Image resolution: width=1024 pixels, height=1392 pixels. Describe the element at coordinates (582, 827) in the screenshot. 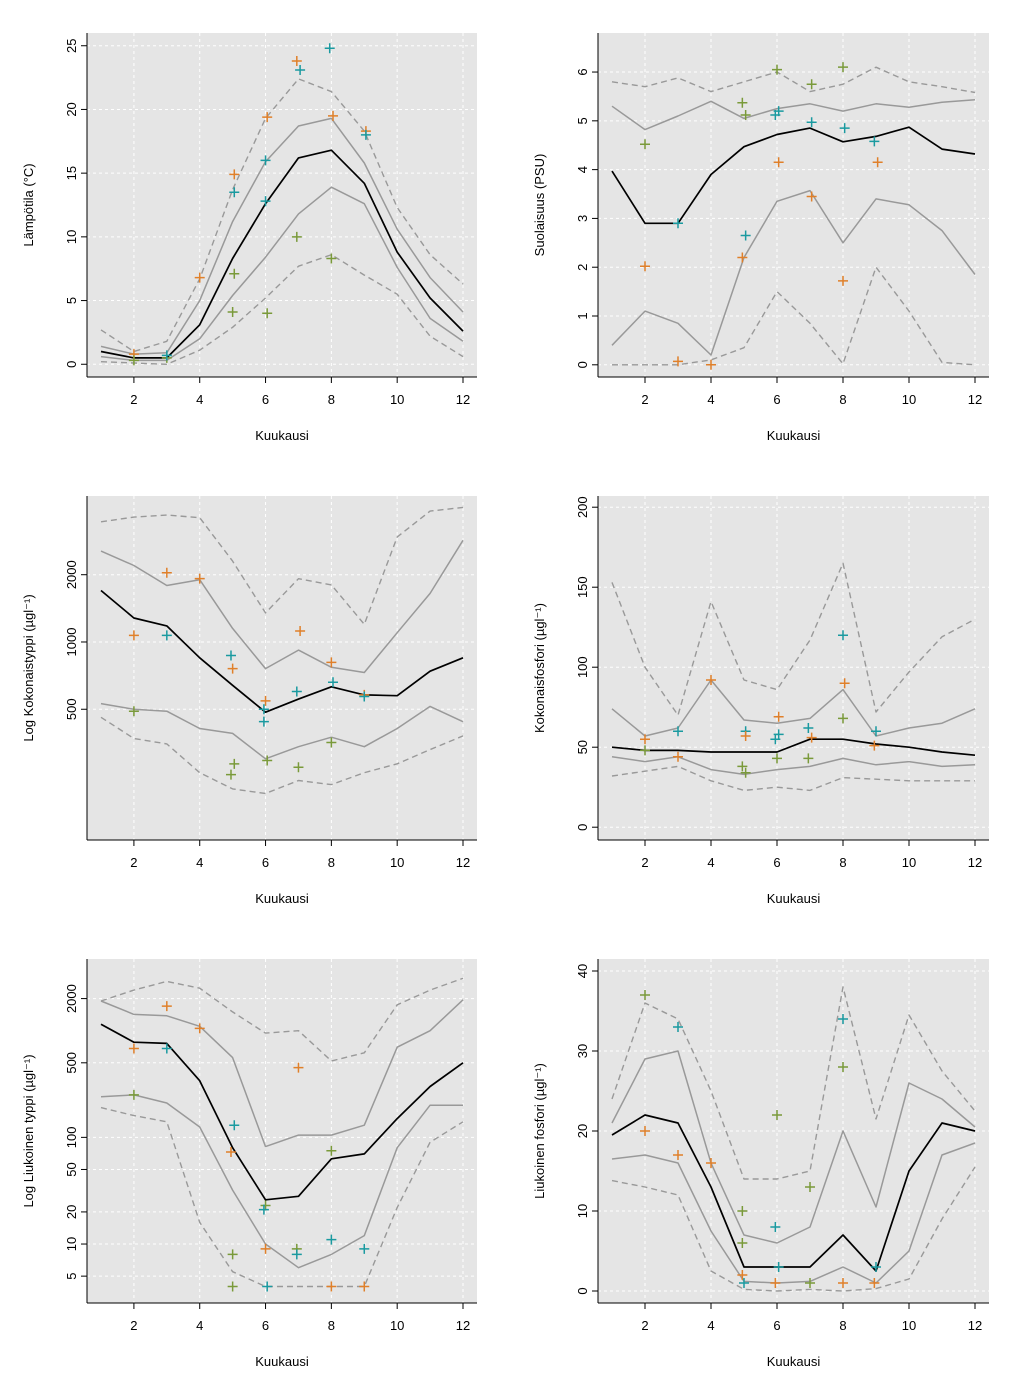

I see `y-tick-label: 0` at that location.